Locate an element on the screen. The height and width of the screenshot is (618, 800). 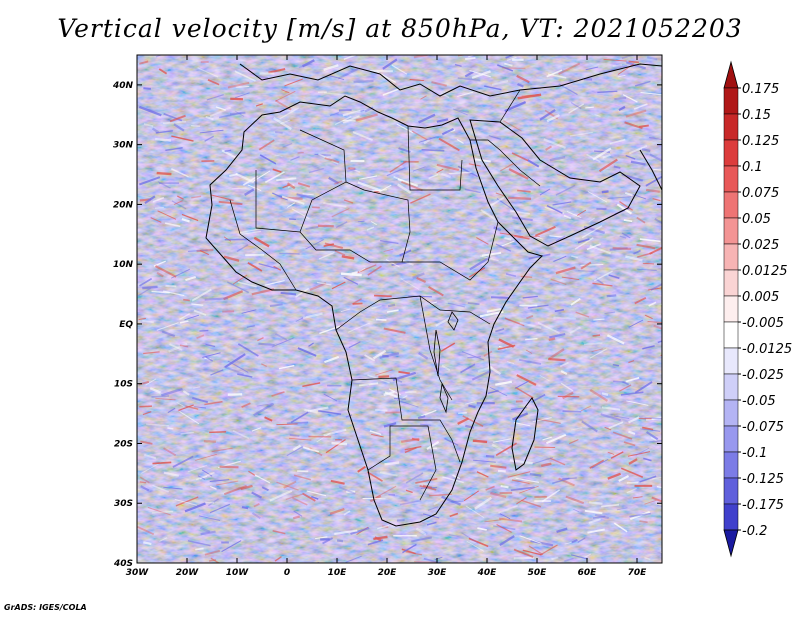
madagascar-coastline is located at coordinates (525, 434).